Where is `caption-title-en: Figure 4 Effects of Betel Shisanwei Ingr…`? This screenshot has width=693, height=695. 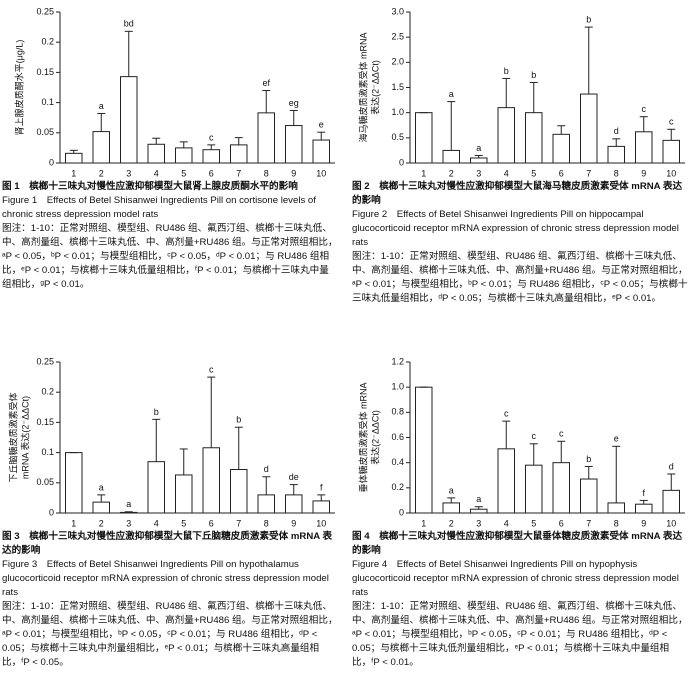 caption-title-en: Figure 4 Effects of Betel Shisanwei Ingr… is located at coordinates (515, 578).